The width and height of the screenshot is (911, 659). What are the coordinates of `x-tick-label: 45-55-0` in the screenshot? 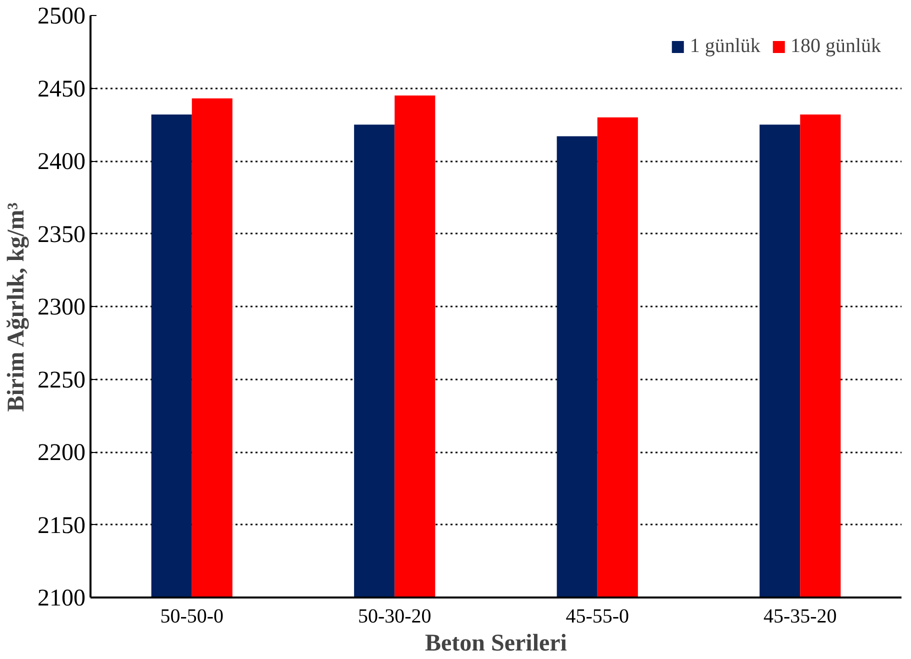 It's located at (598, 617).